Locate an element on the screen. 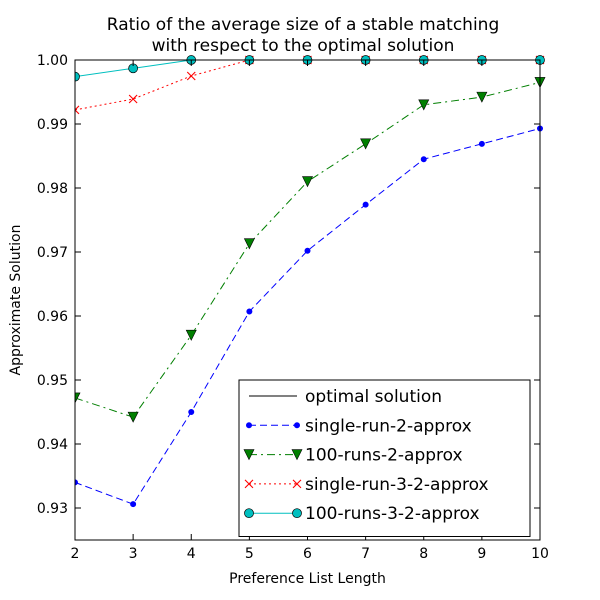 The height and width of the screenshot is (600, 600). x-tick-label: 7 is located at coordinates (365, 554).